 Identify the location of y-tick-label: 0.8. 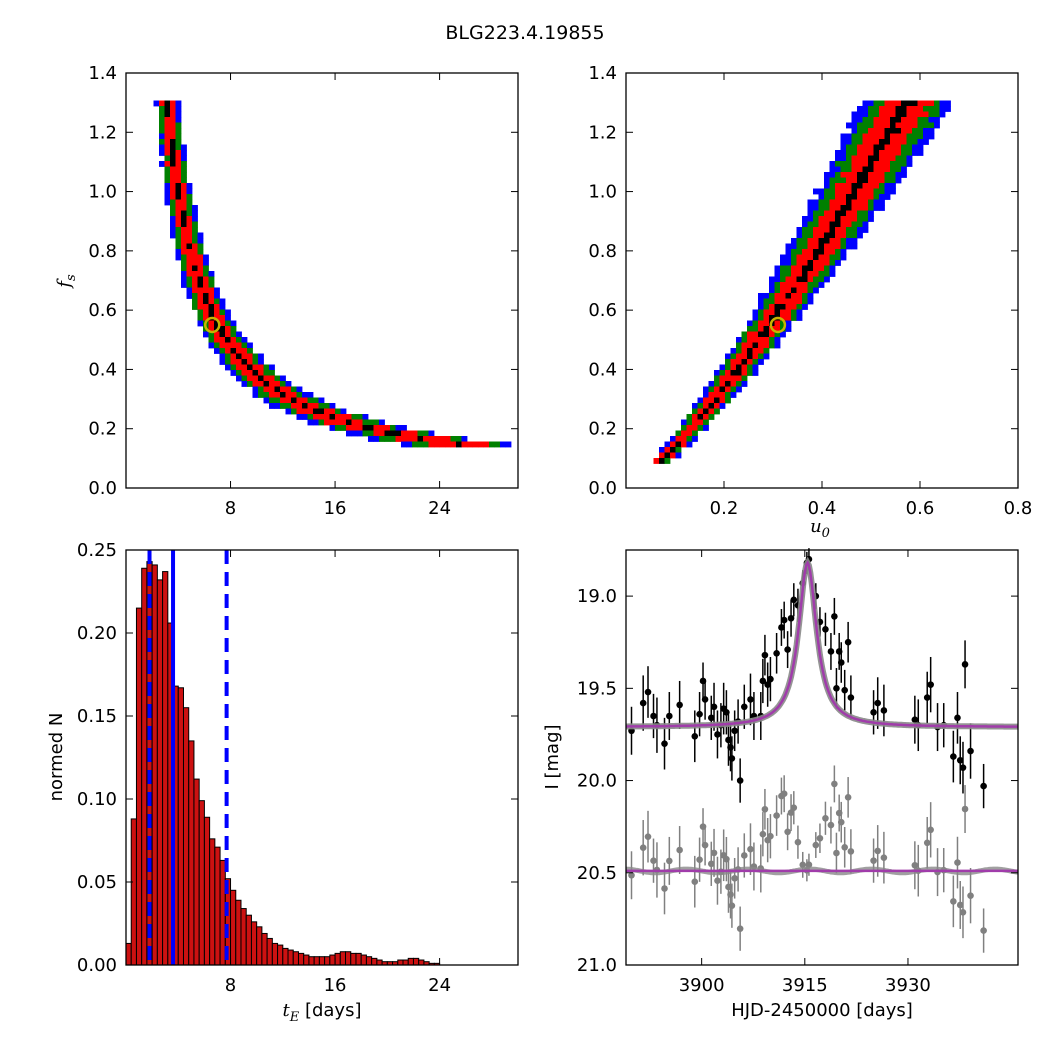
(602, 251).